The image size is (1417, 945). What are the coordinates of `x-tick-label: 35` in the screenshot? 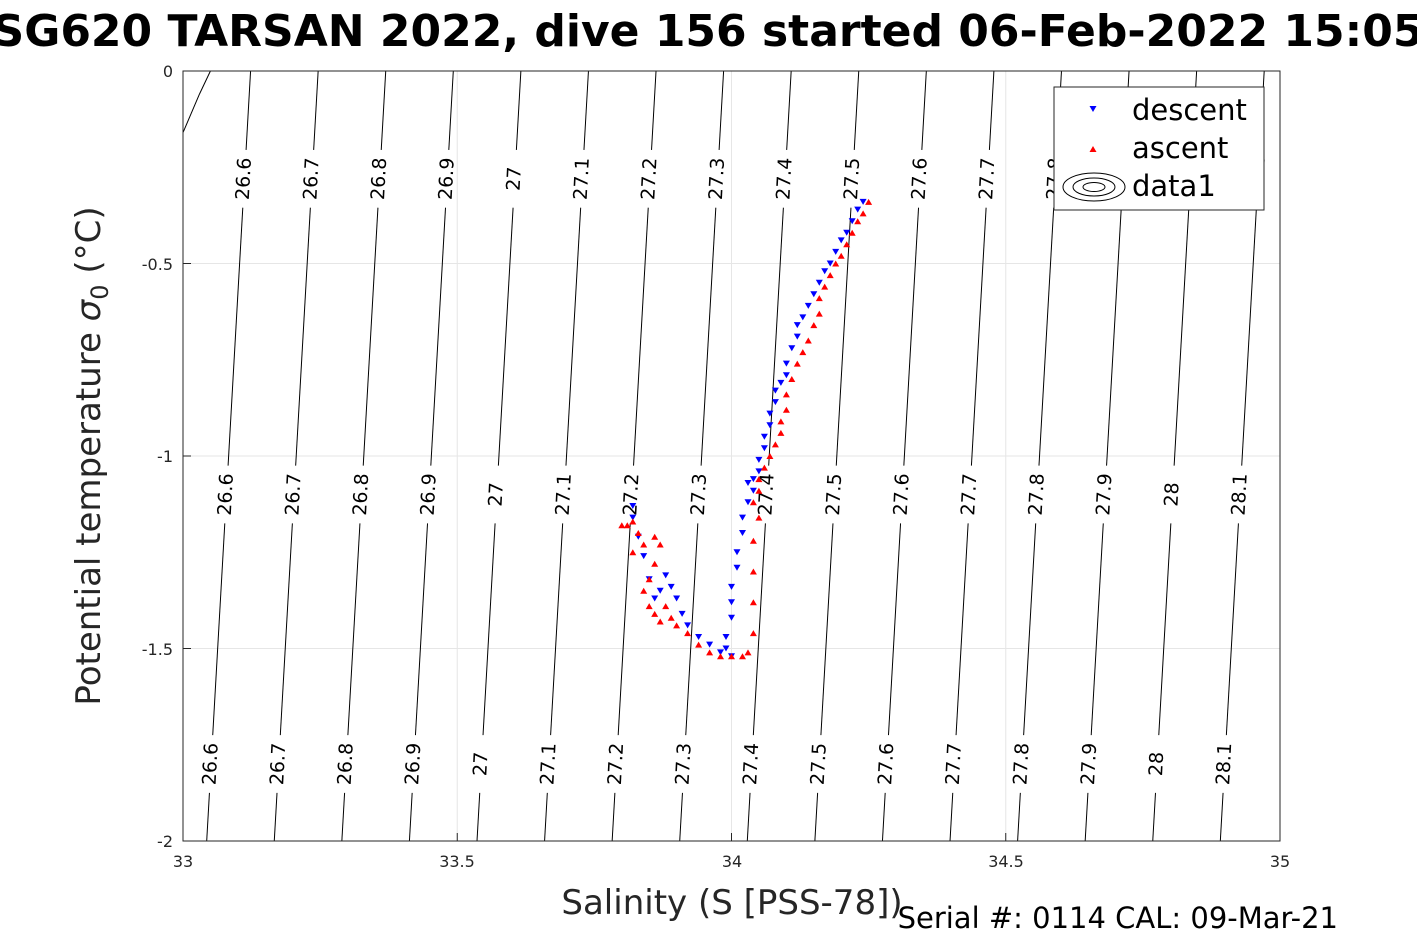 It's located at (1280, 861).